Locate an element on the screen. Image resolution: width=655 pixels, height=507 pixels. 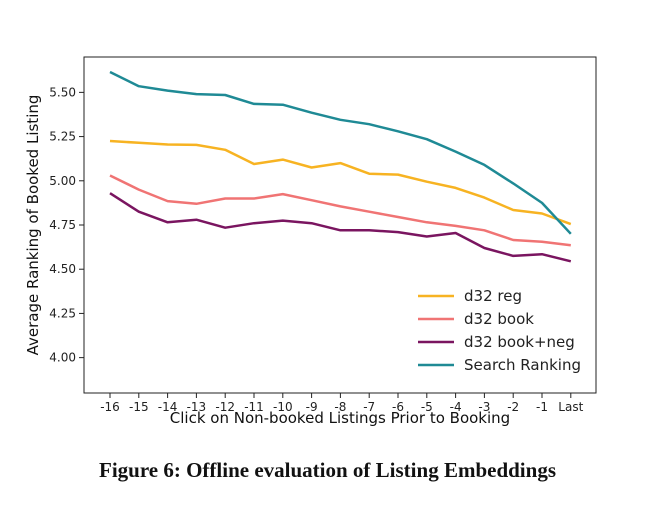
x-tick-label: -8 is located at coordinates (340, 407).